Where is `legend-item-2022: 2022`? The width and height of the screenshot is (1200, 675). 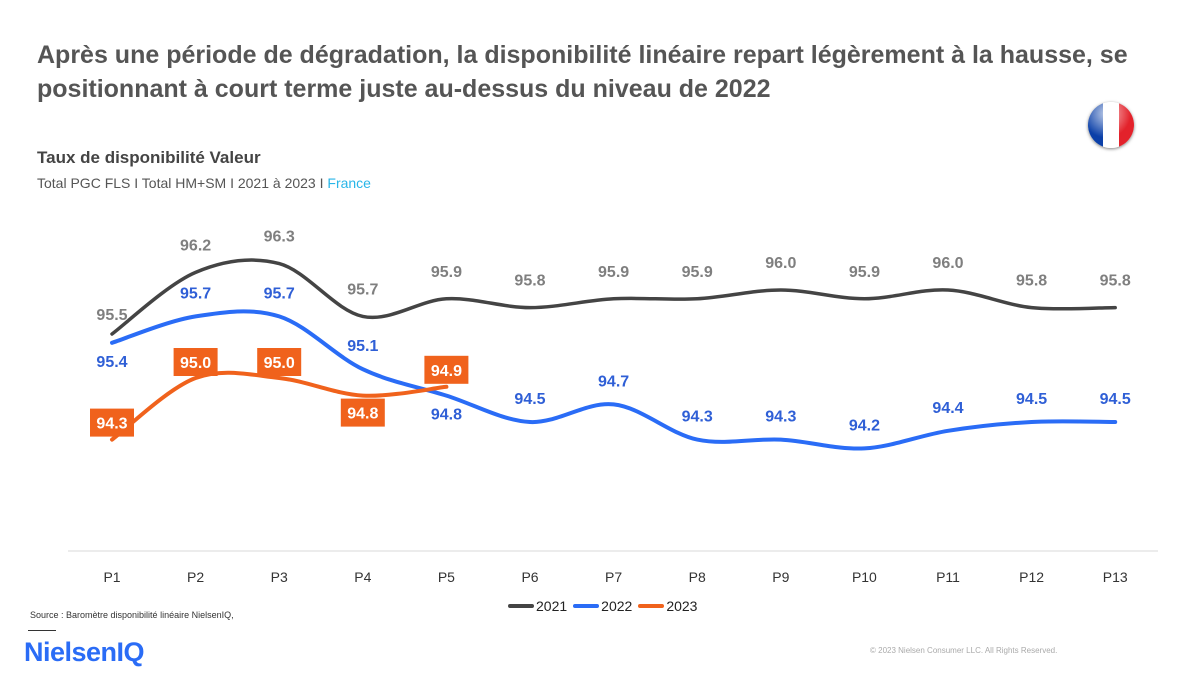
legend-item-2022: 2022 is located at coordinates (602, 606).